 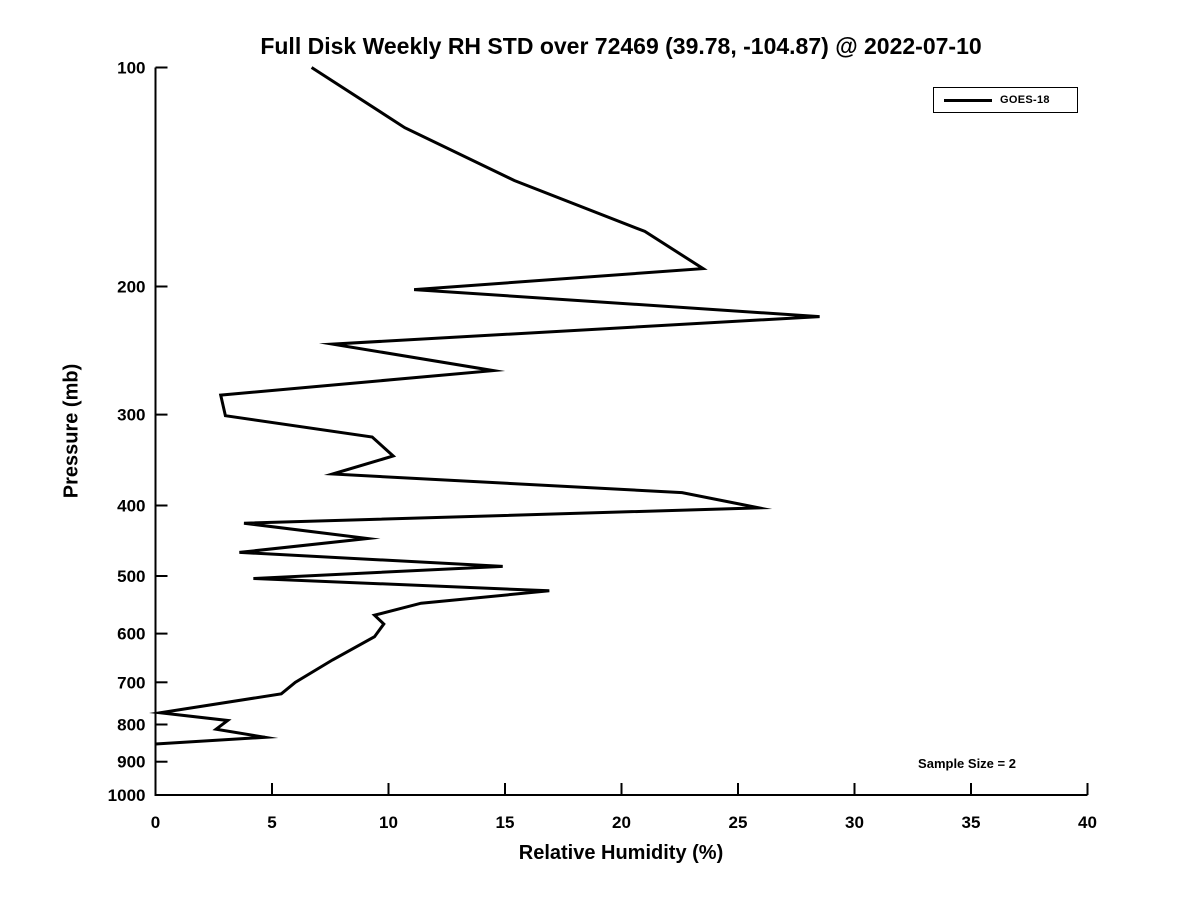 I want to click on x-tick-label: 25, so click(x=738, y=822).